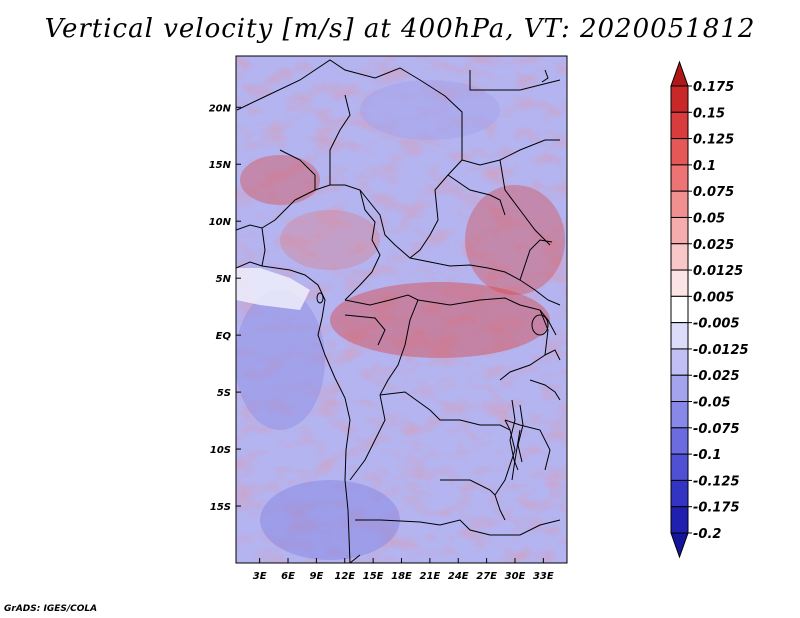 This screenshot has width=800, height=618. What do you see at coordinates (288, 576) in the screenshot?
I see `lon-label: 6E` at bounding box center [288, 576].